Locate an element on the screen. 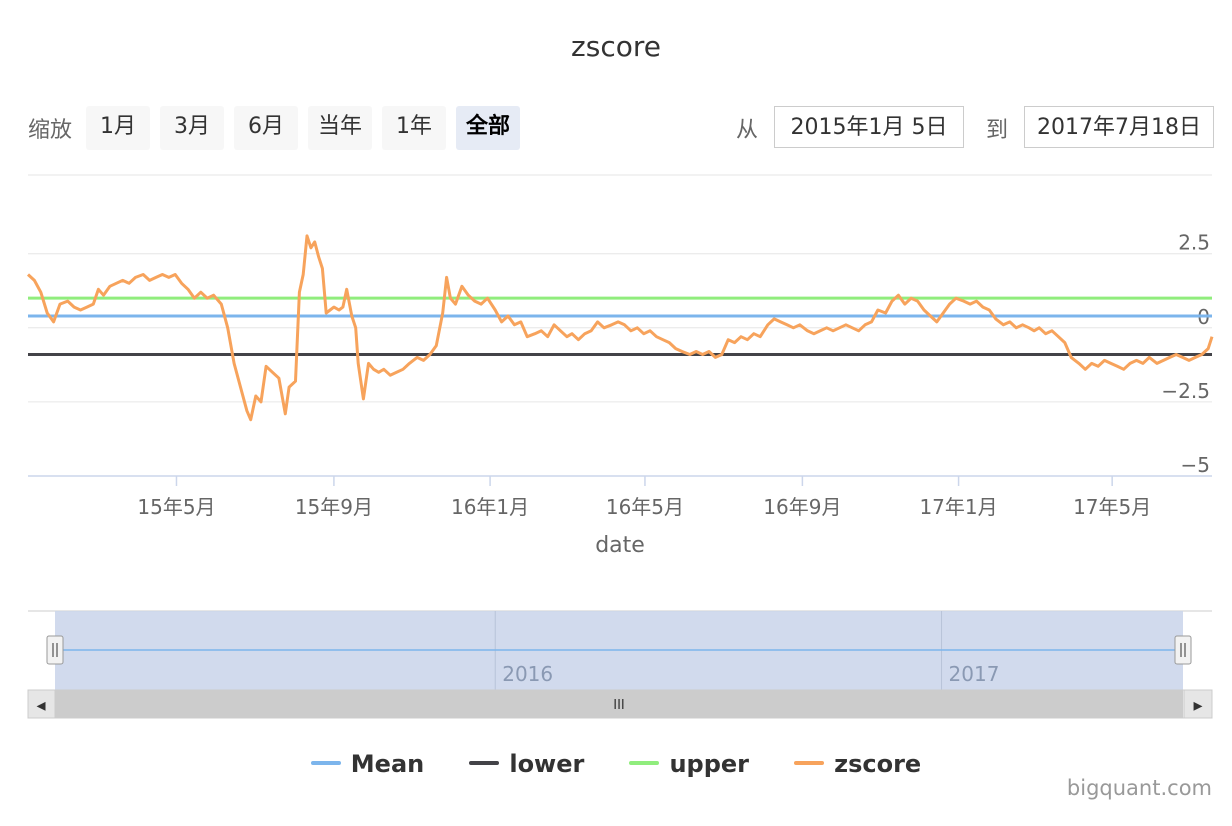 This screenshot has height=826, width=1232. scroll-right-button is located at coordinates (1198, 704).